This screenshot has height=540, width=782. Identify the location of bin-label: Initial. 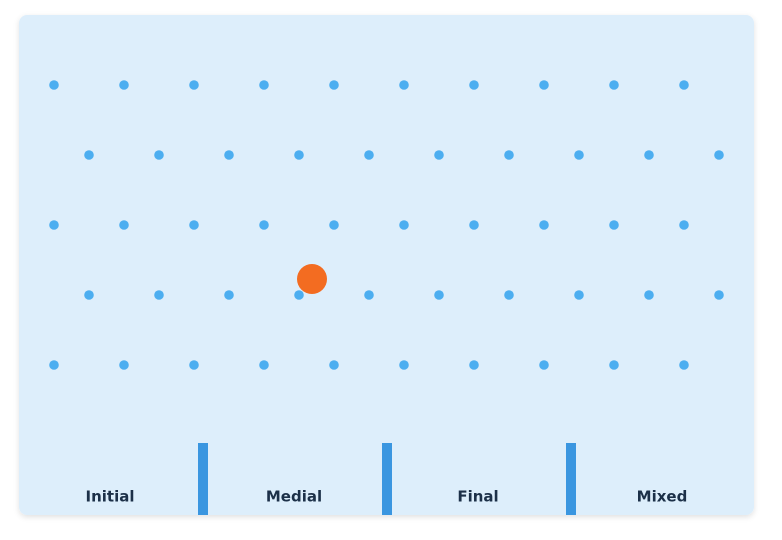
(110, 497).